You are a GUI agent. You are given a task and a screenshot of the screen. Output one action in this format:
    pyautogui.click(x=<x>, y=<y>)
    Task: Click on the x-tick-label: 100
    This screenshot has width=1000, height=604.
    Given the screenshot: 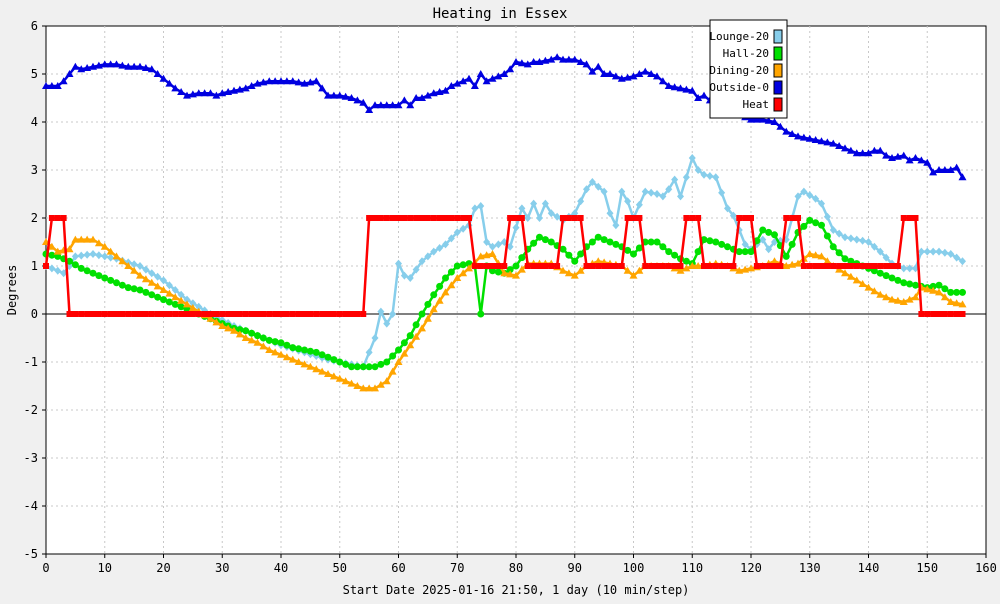 What is the action you would take?
    pyautogui.click(x=634, y=568)
    